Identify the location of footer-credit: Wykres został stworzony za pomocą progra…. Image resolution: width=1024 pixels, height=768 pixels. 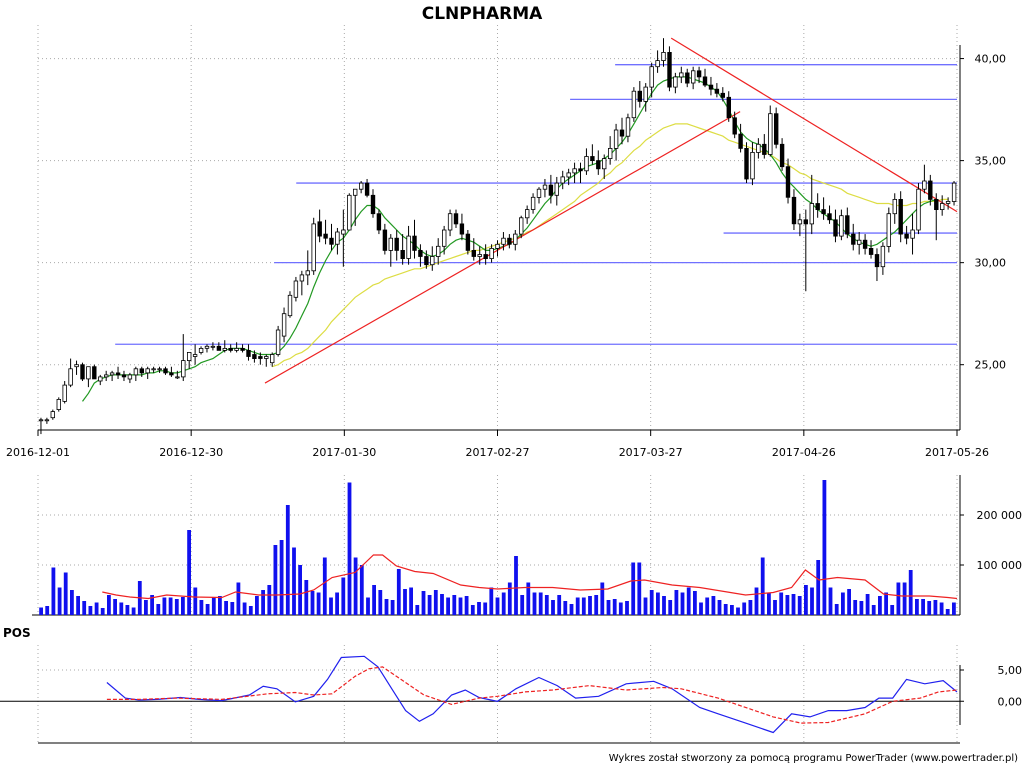
(813, 758).